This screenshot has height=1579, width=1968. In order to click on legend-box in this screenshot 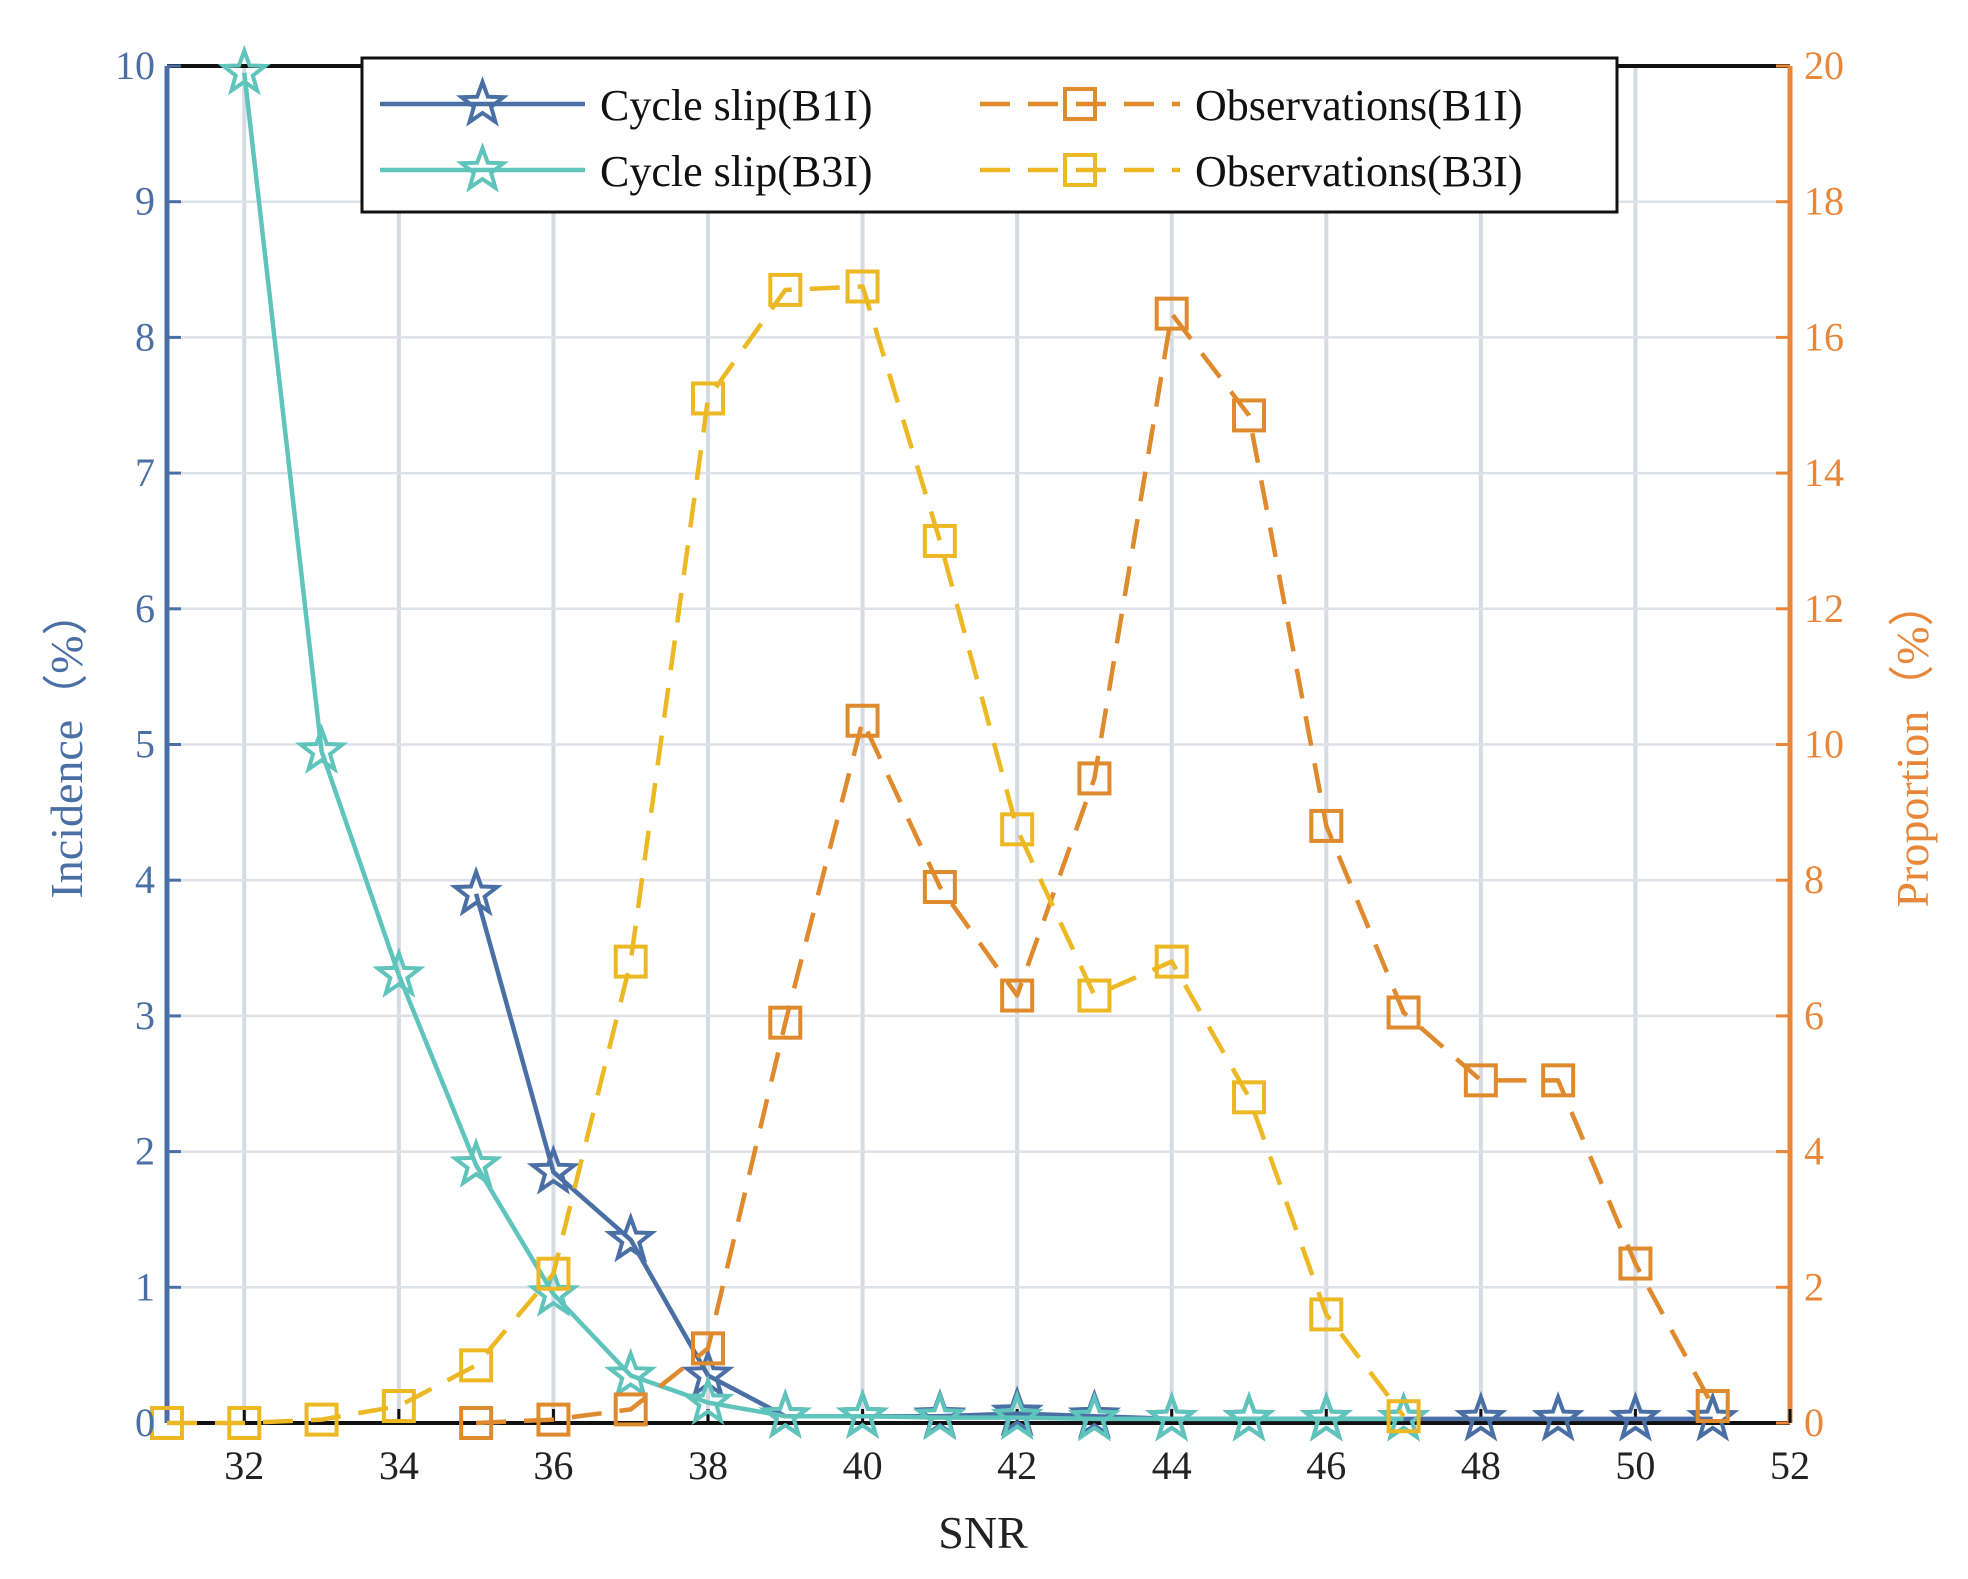, I will do `click(989, 135)`.